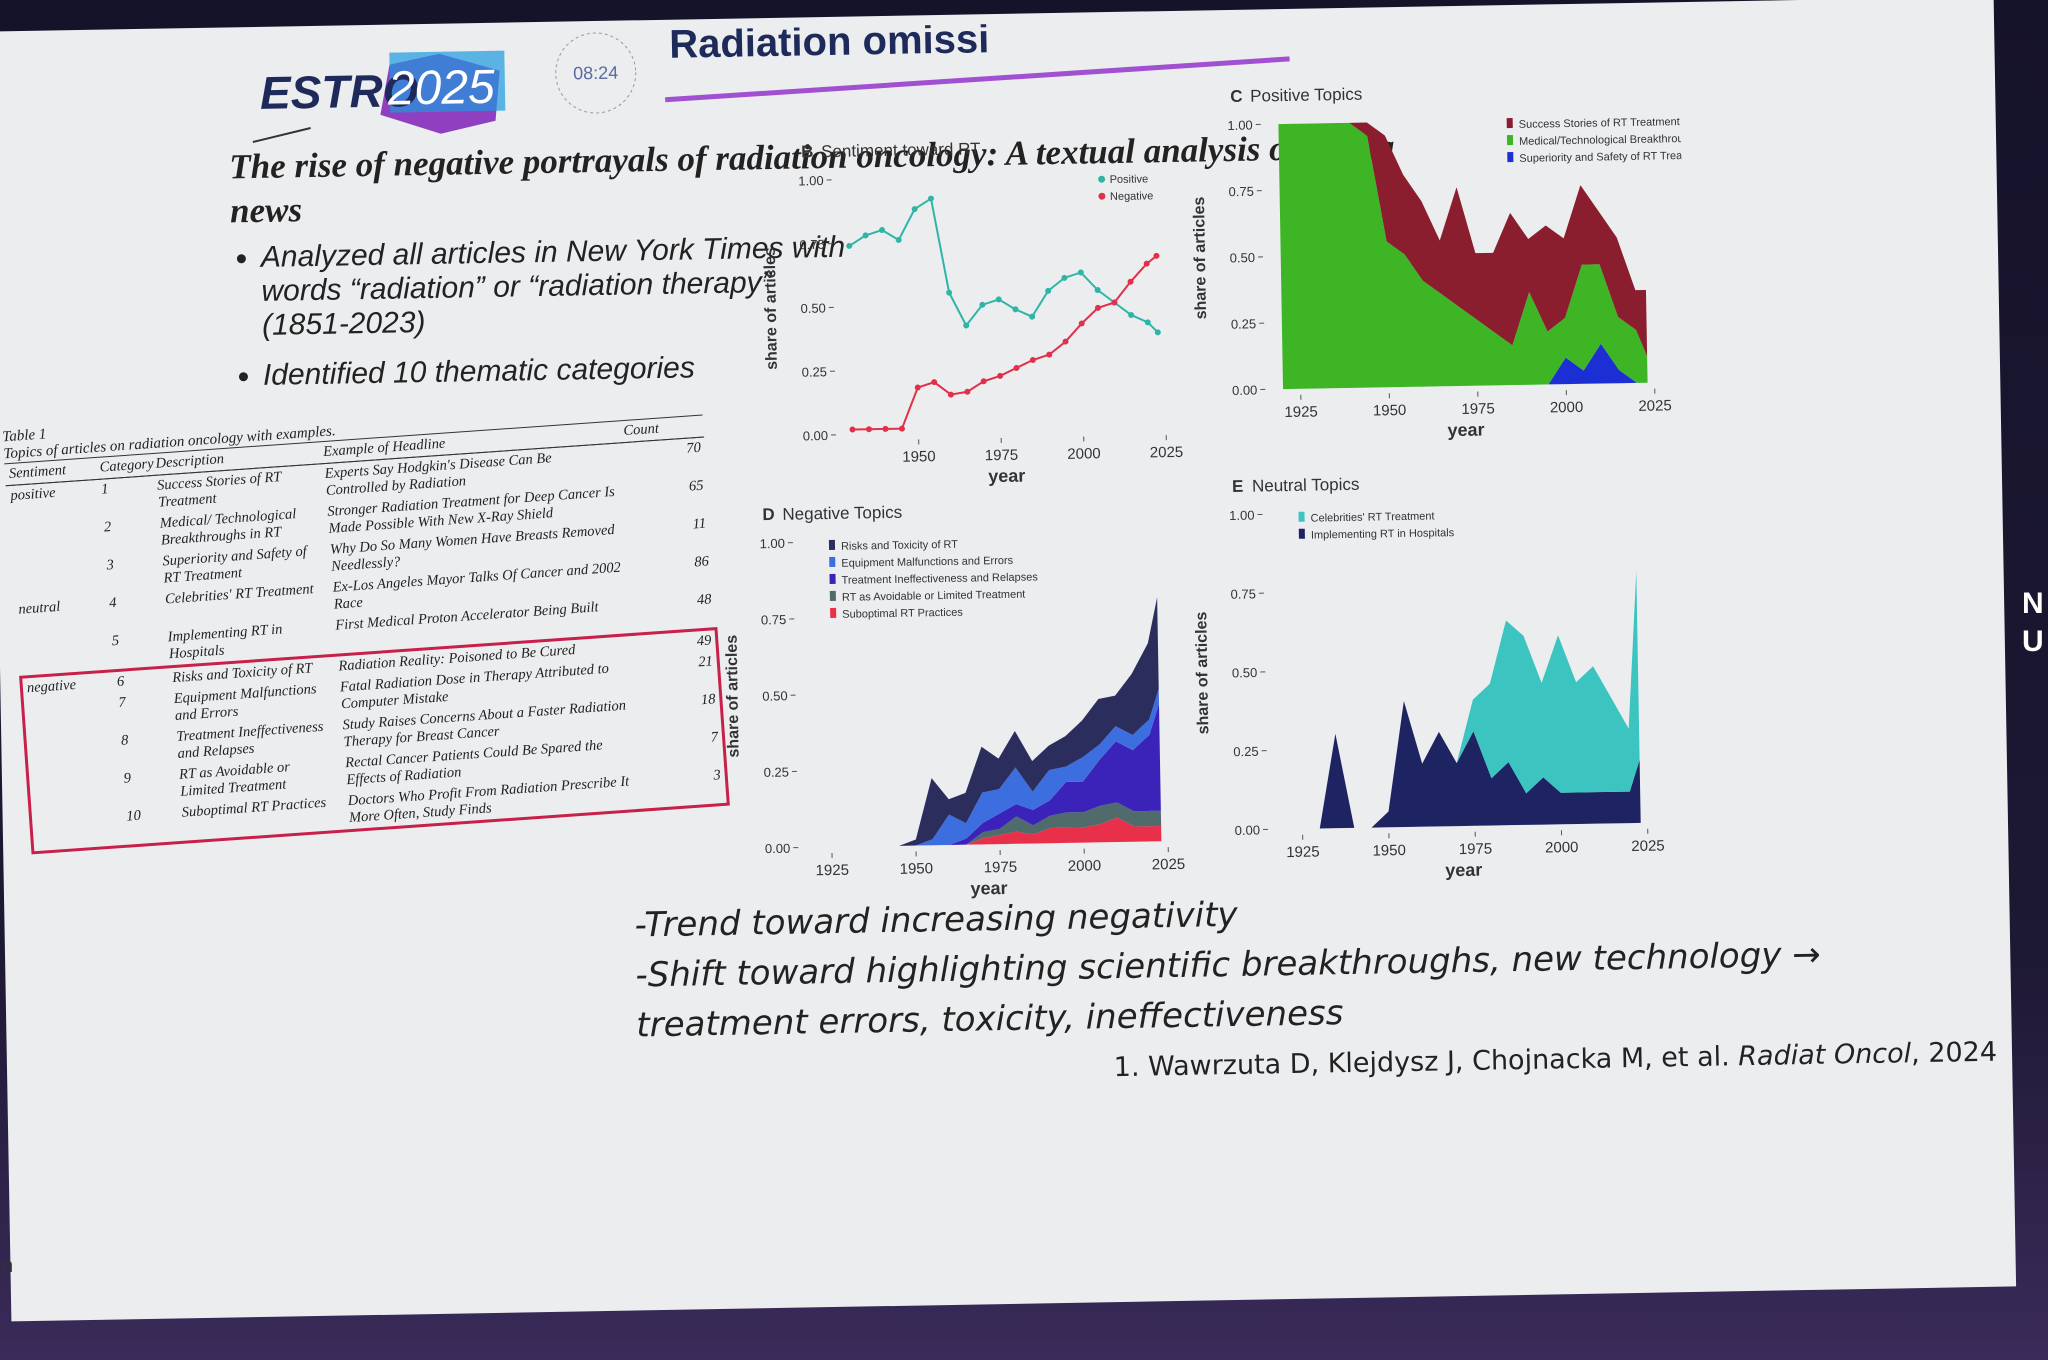  Describe the element at coordinates (704, 600) in the screenshot. I see `table-cell: 48` at that location.